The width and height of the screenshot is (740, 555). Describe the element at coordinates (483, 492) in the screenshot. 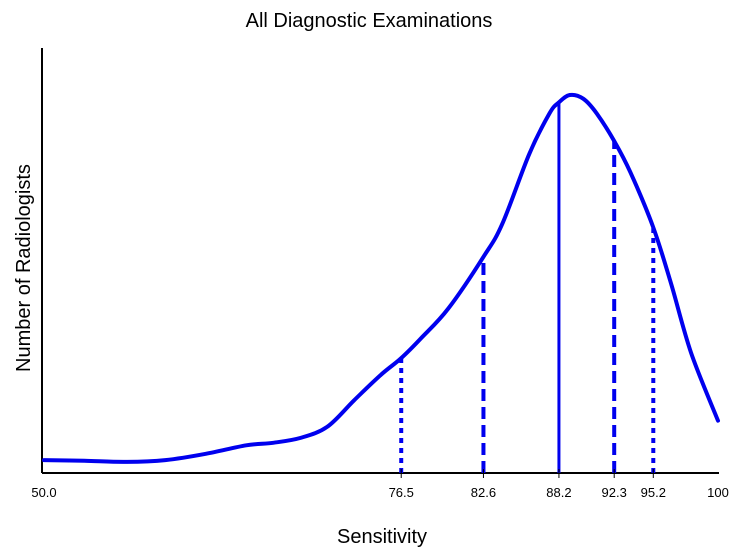

I see `x-tick-label: 82.6` at that location.